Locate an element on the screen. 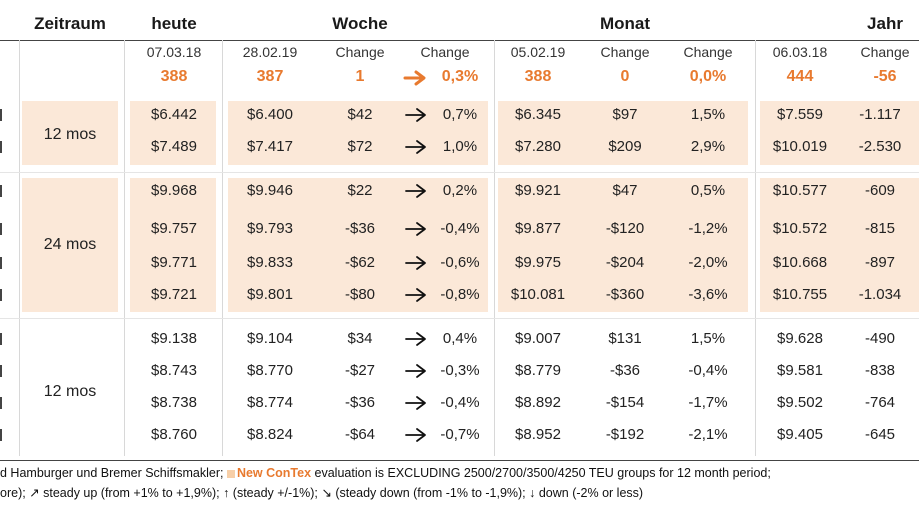 This screenshot has height=518, width=919. zeitraum-group-2: 24 mos is located at coordinates (70, 244).